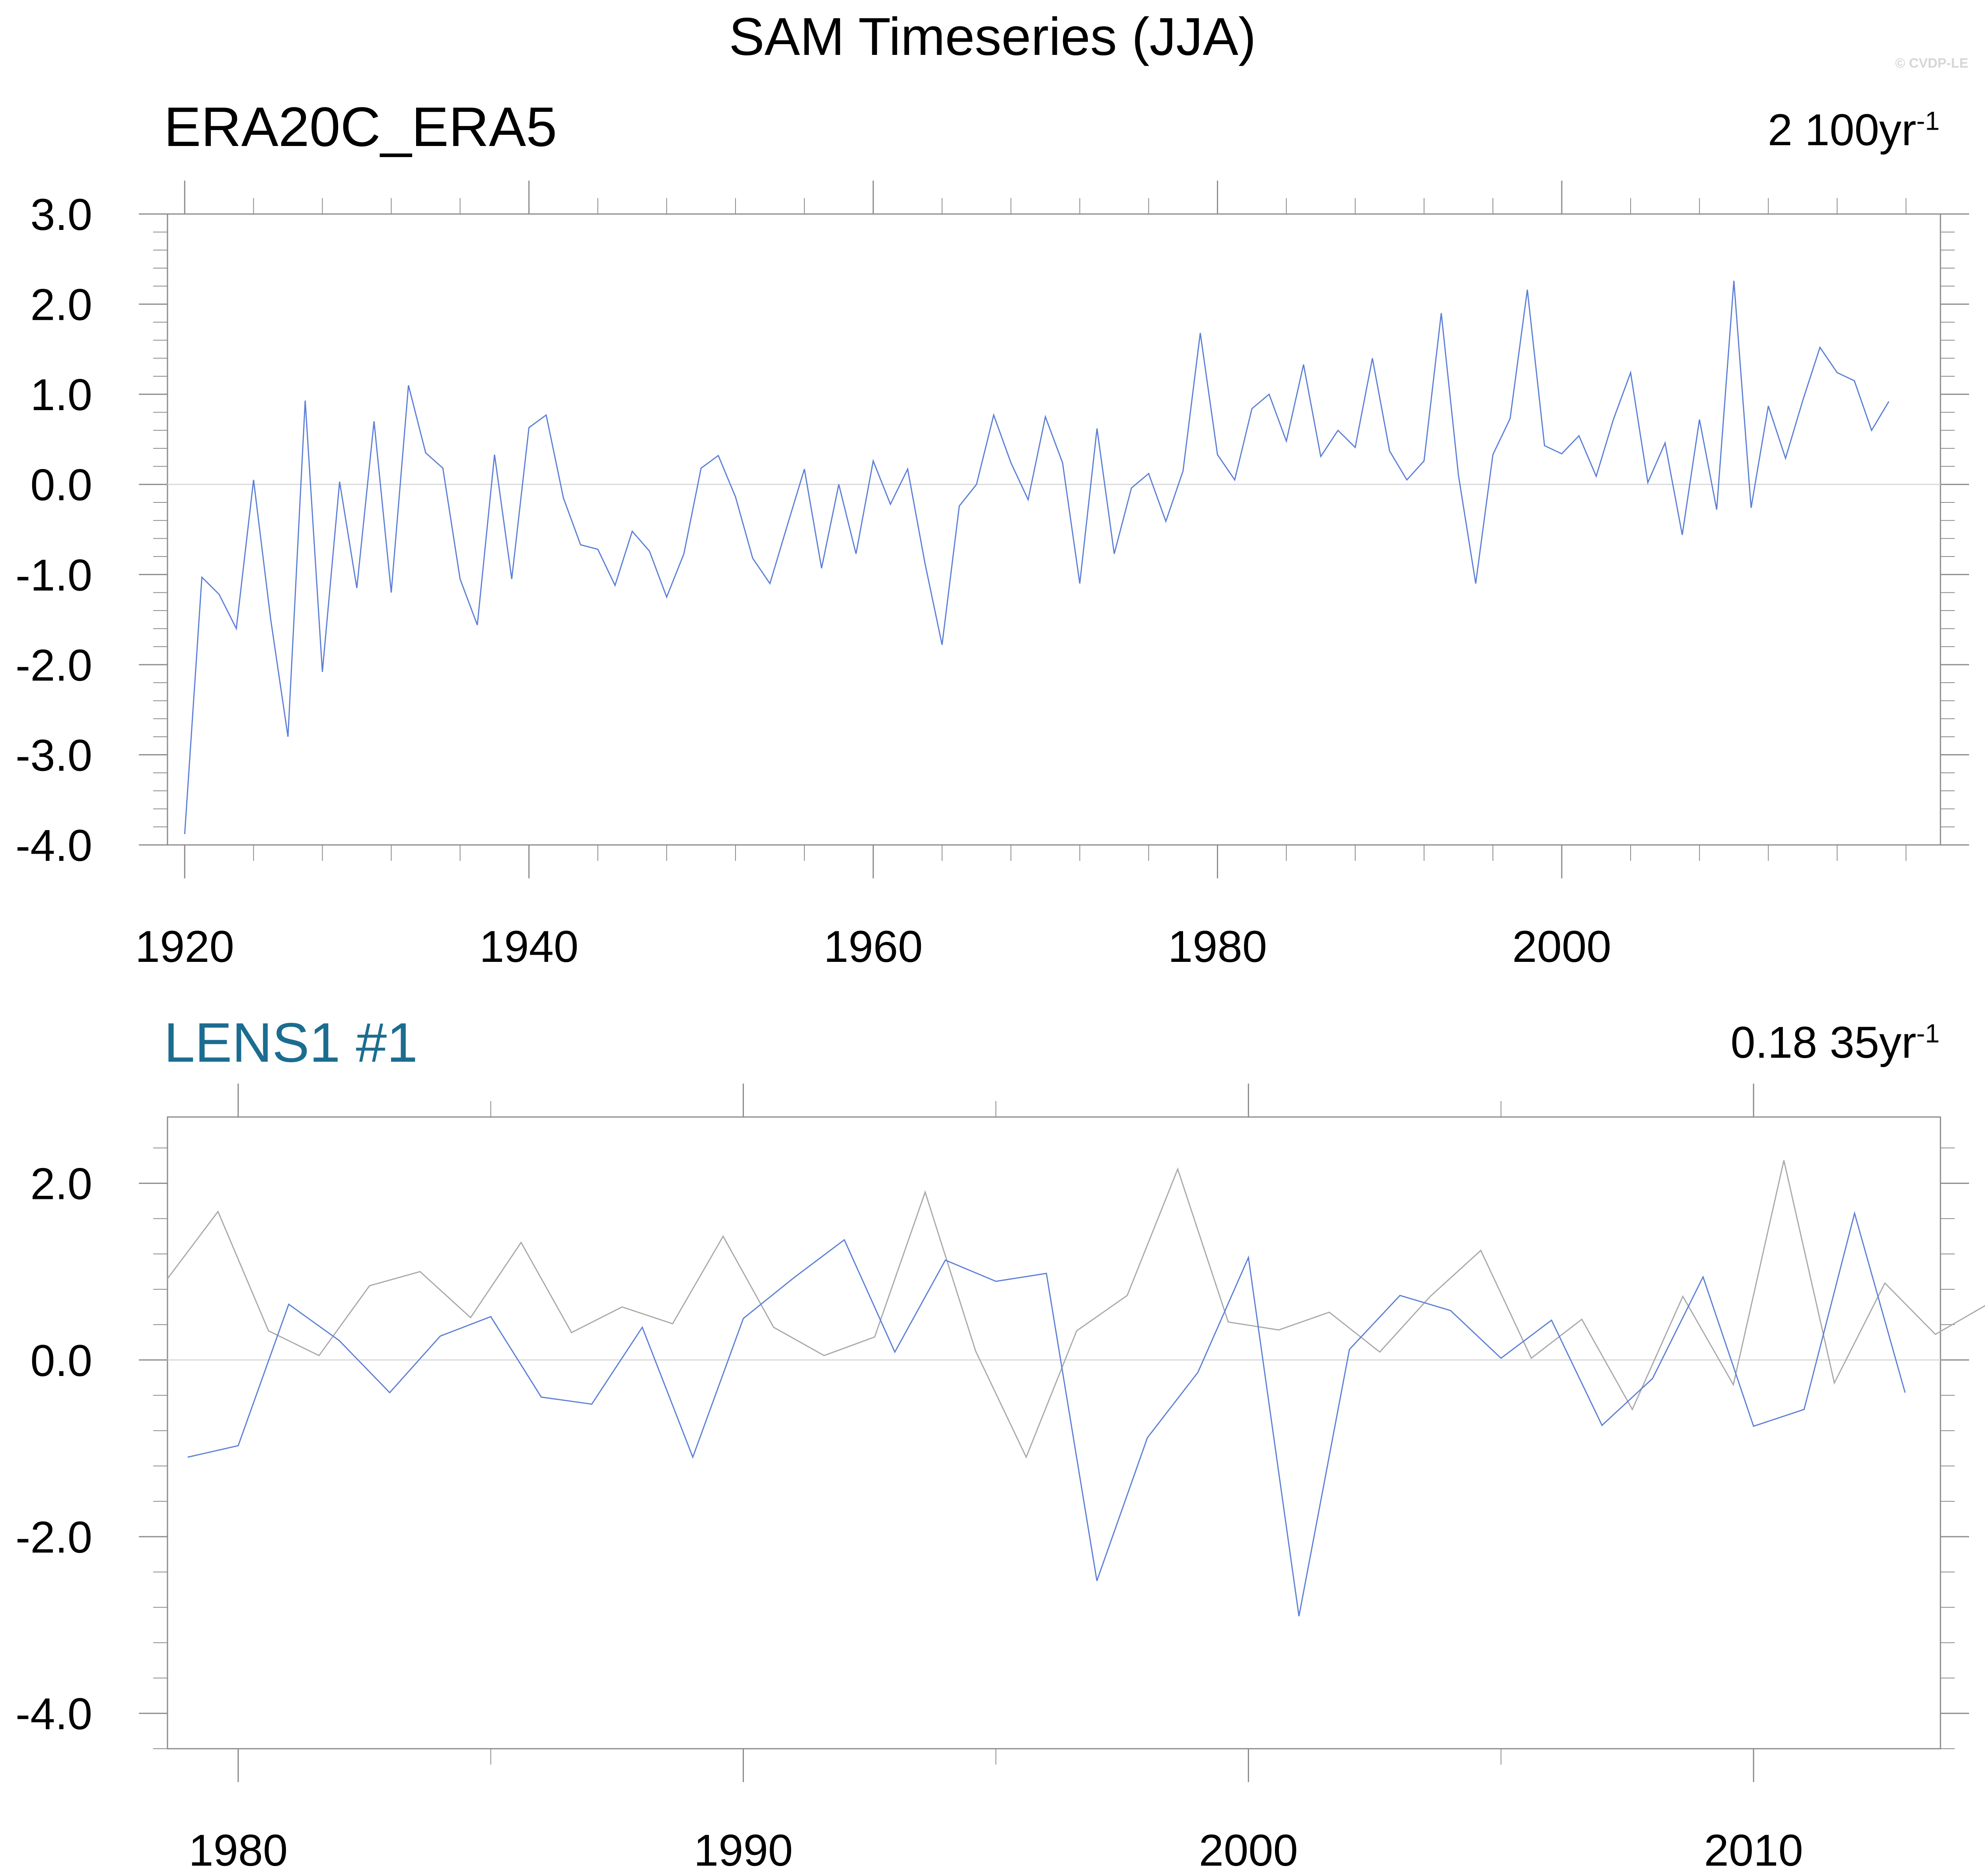  Describe the element at coordinates (54, 845) in the screenshot. I see `panel-1-y-tick-label: -4.0` at that location.